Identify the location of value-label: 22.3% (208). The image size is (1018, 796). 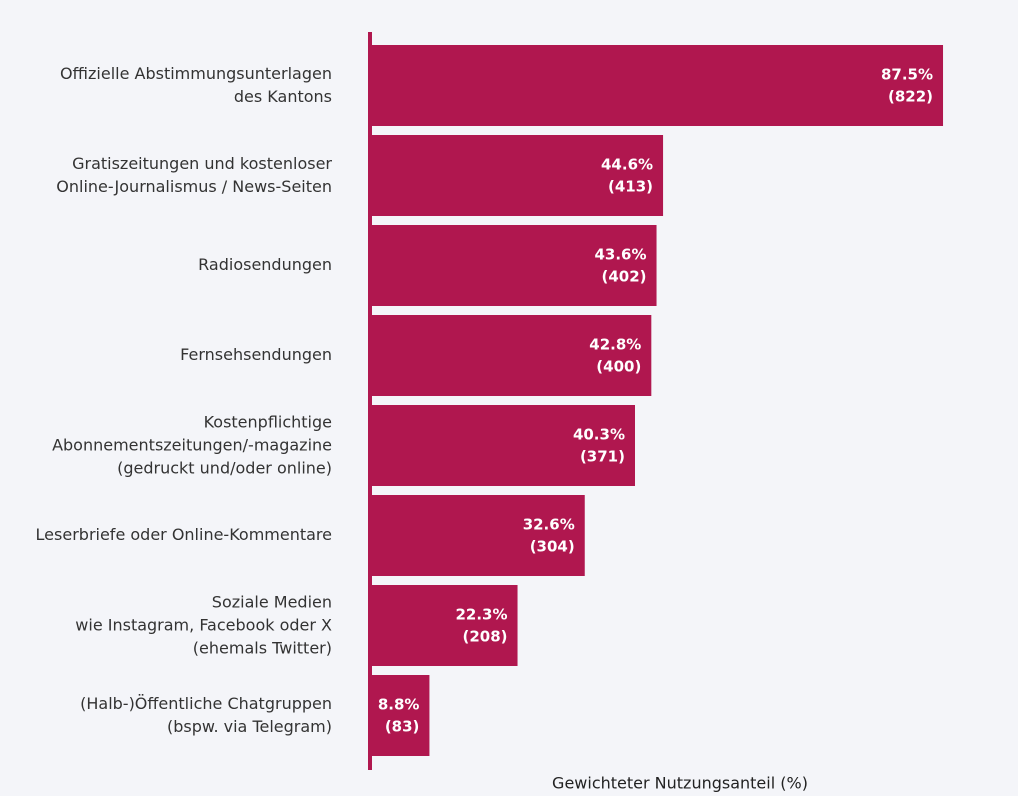
(481, 625).